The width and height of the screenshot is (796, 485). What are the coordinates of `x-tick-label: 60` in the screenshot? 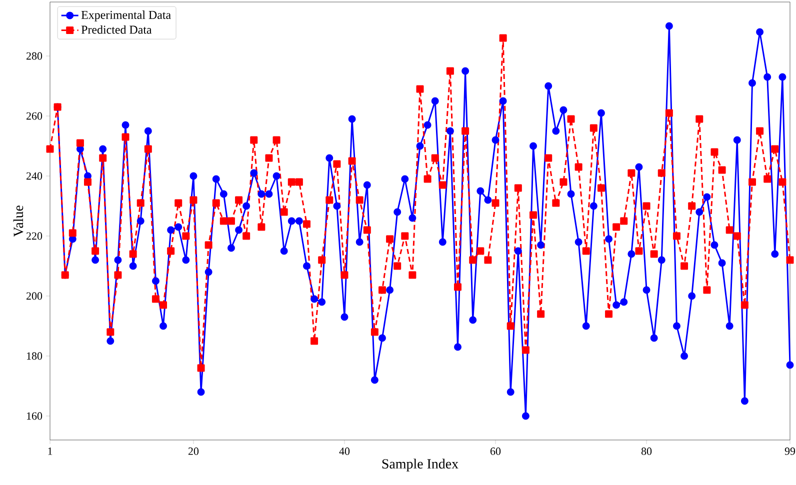 It's located at (495, 451).